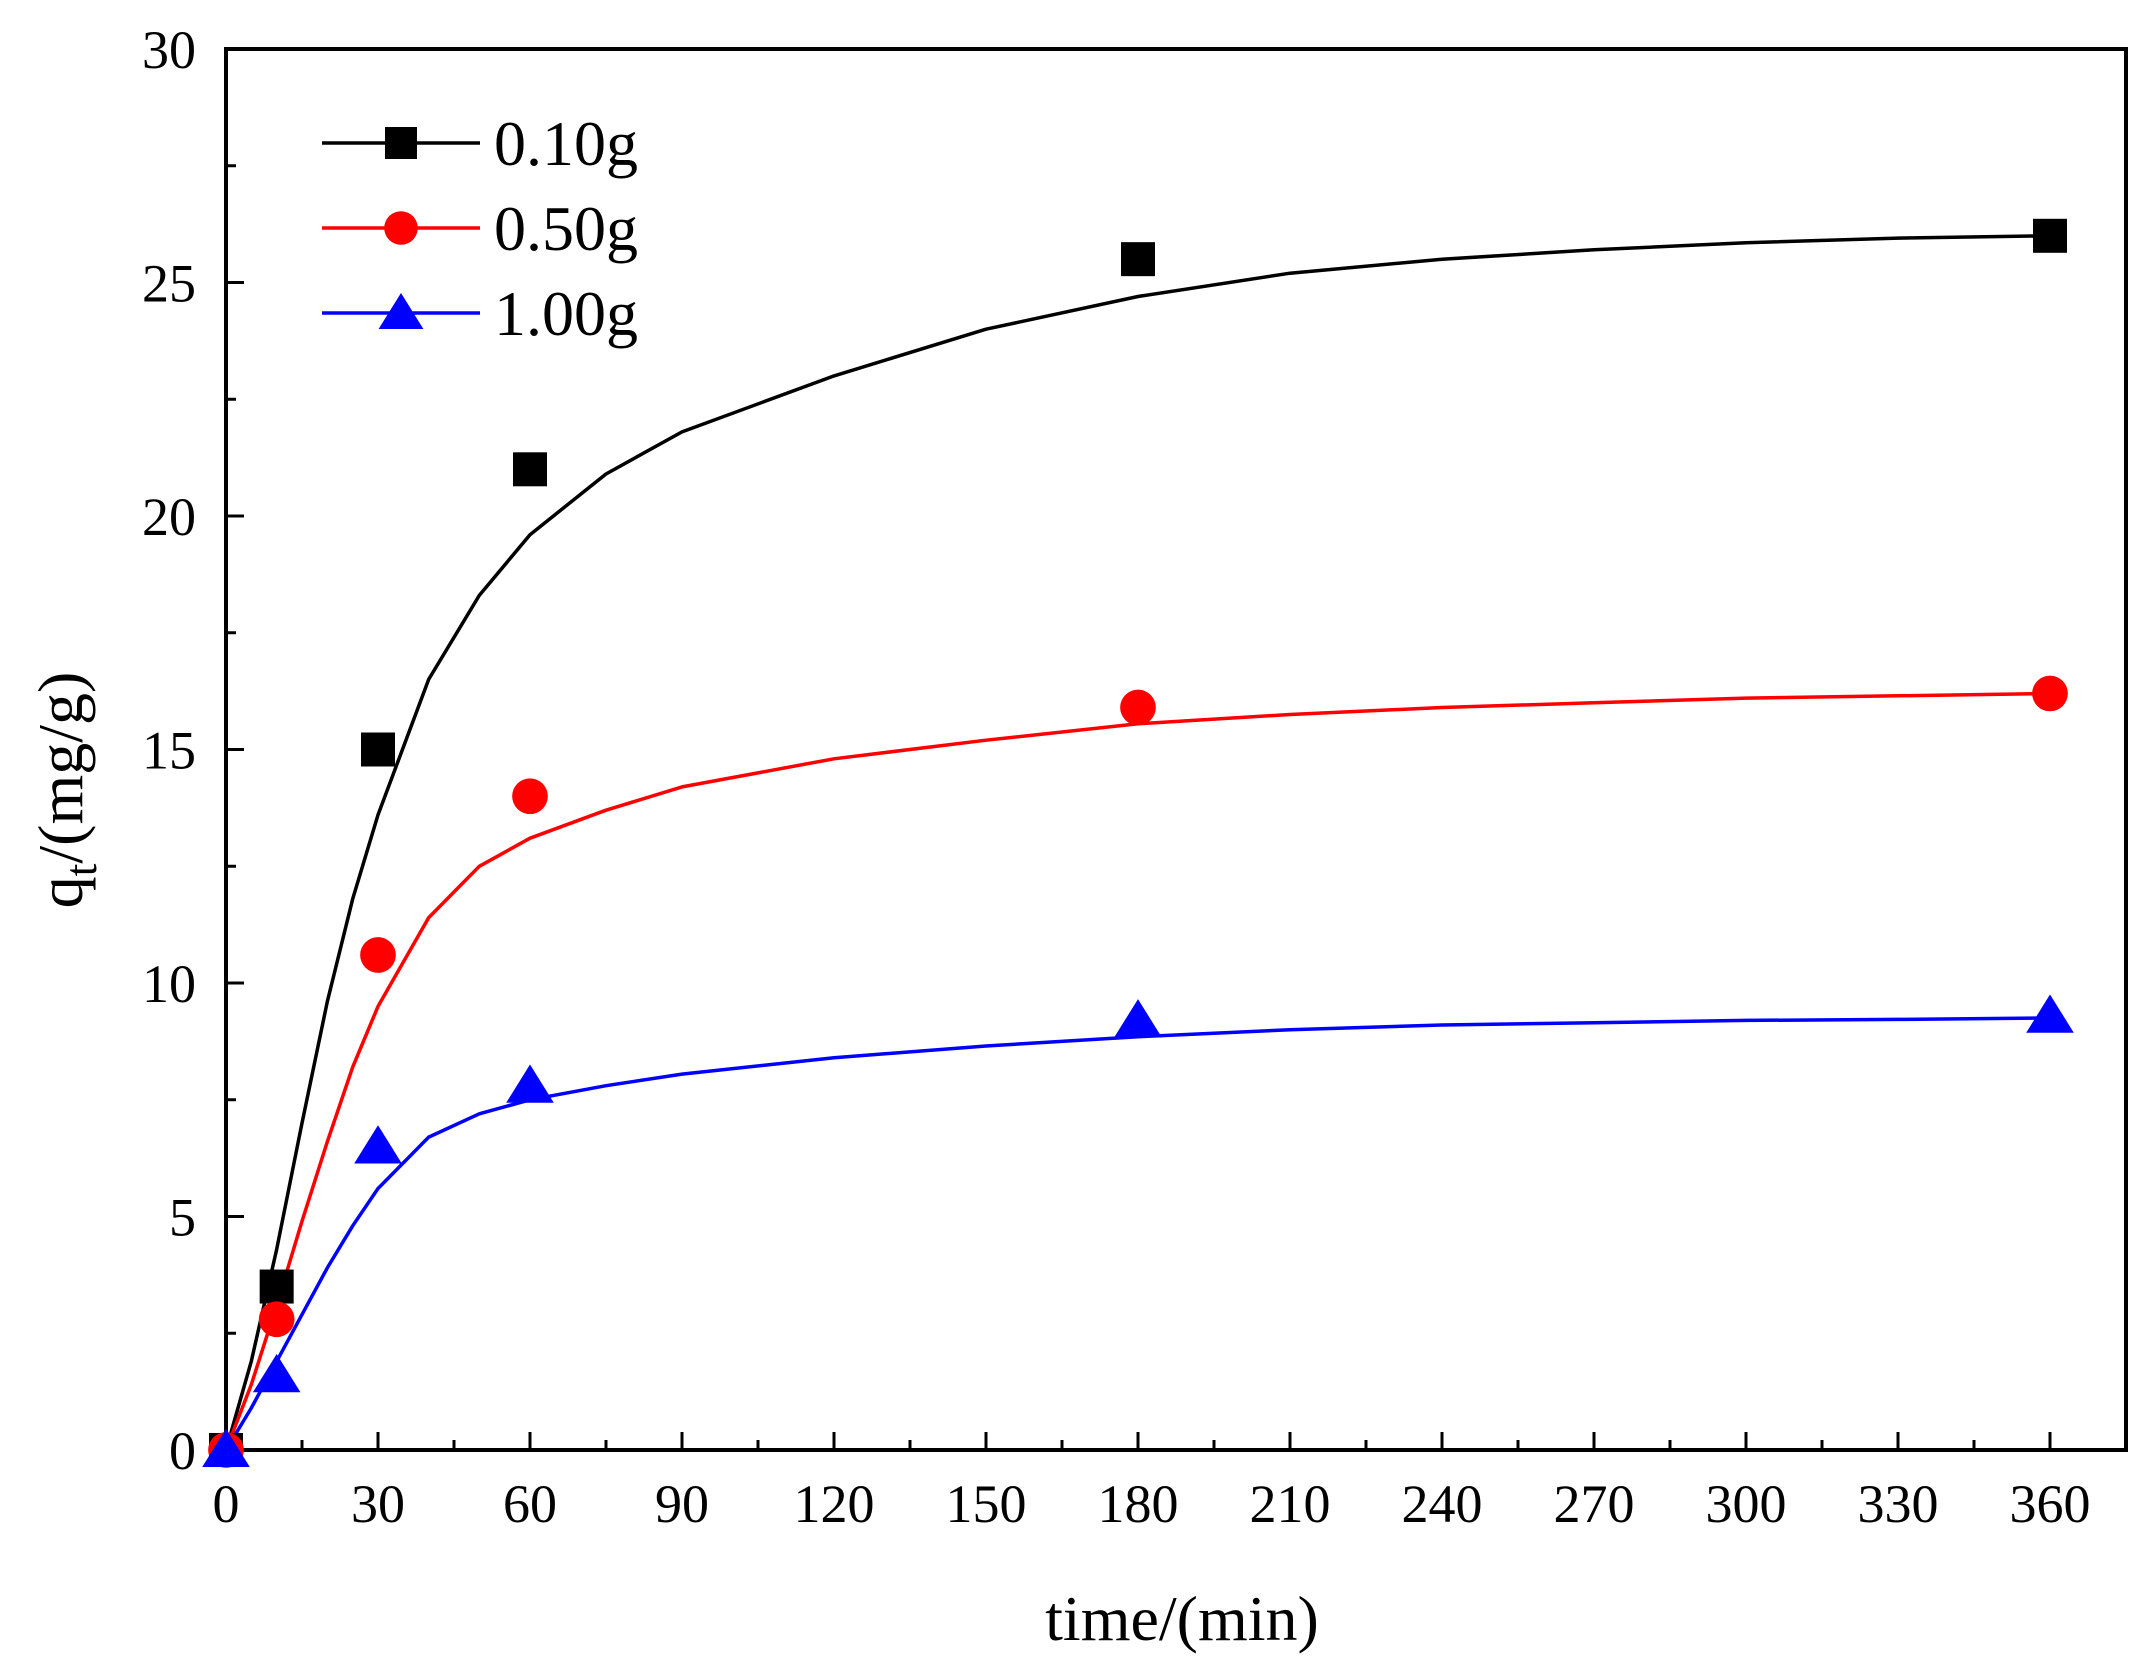  What do you see at coordinates (1746, 1504) in the screenshot?
I see `x-tick-label: 300` at bounding box center [1746, 1504].